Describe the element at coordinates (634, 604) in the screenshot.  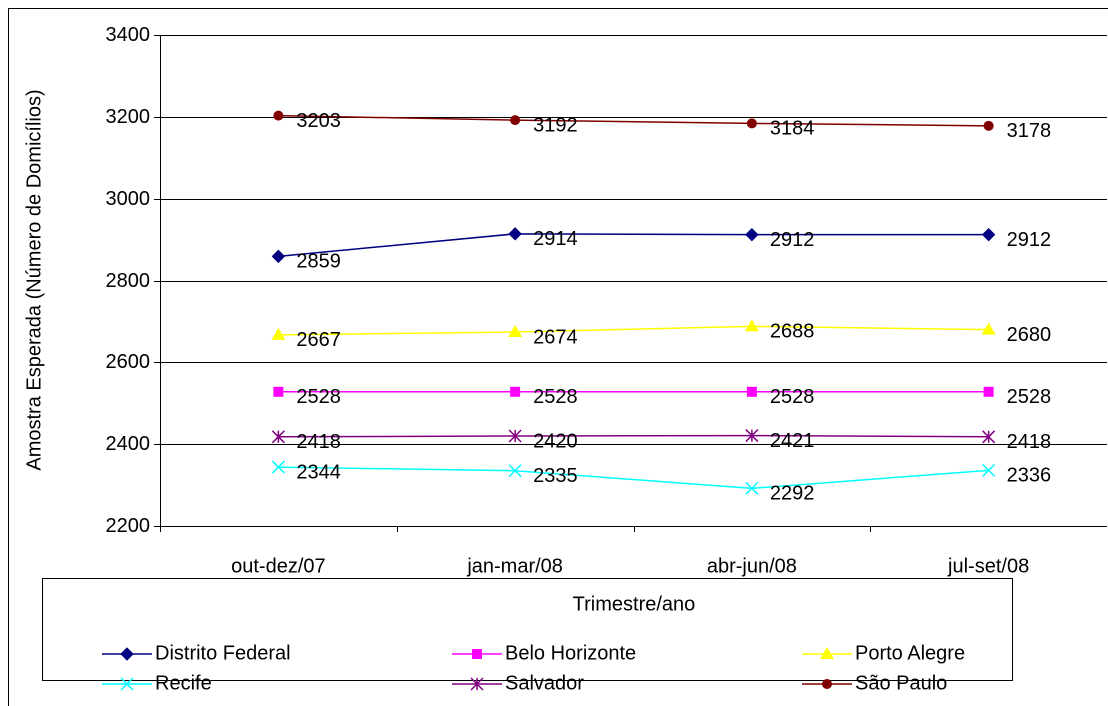
I see `x-axis-title: Trimestre/ano` at that location.